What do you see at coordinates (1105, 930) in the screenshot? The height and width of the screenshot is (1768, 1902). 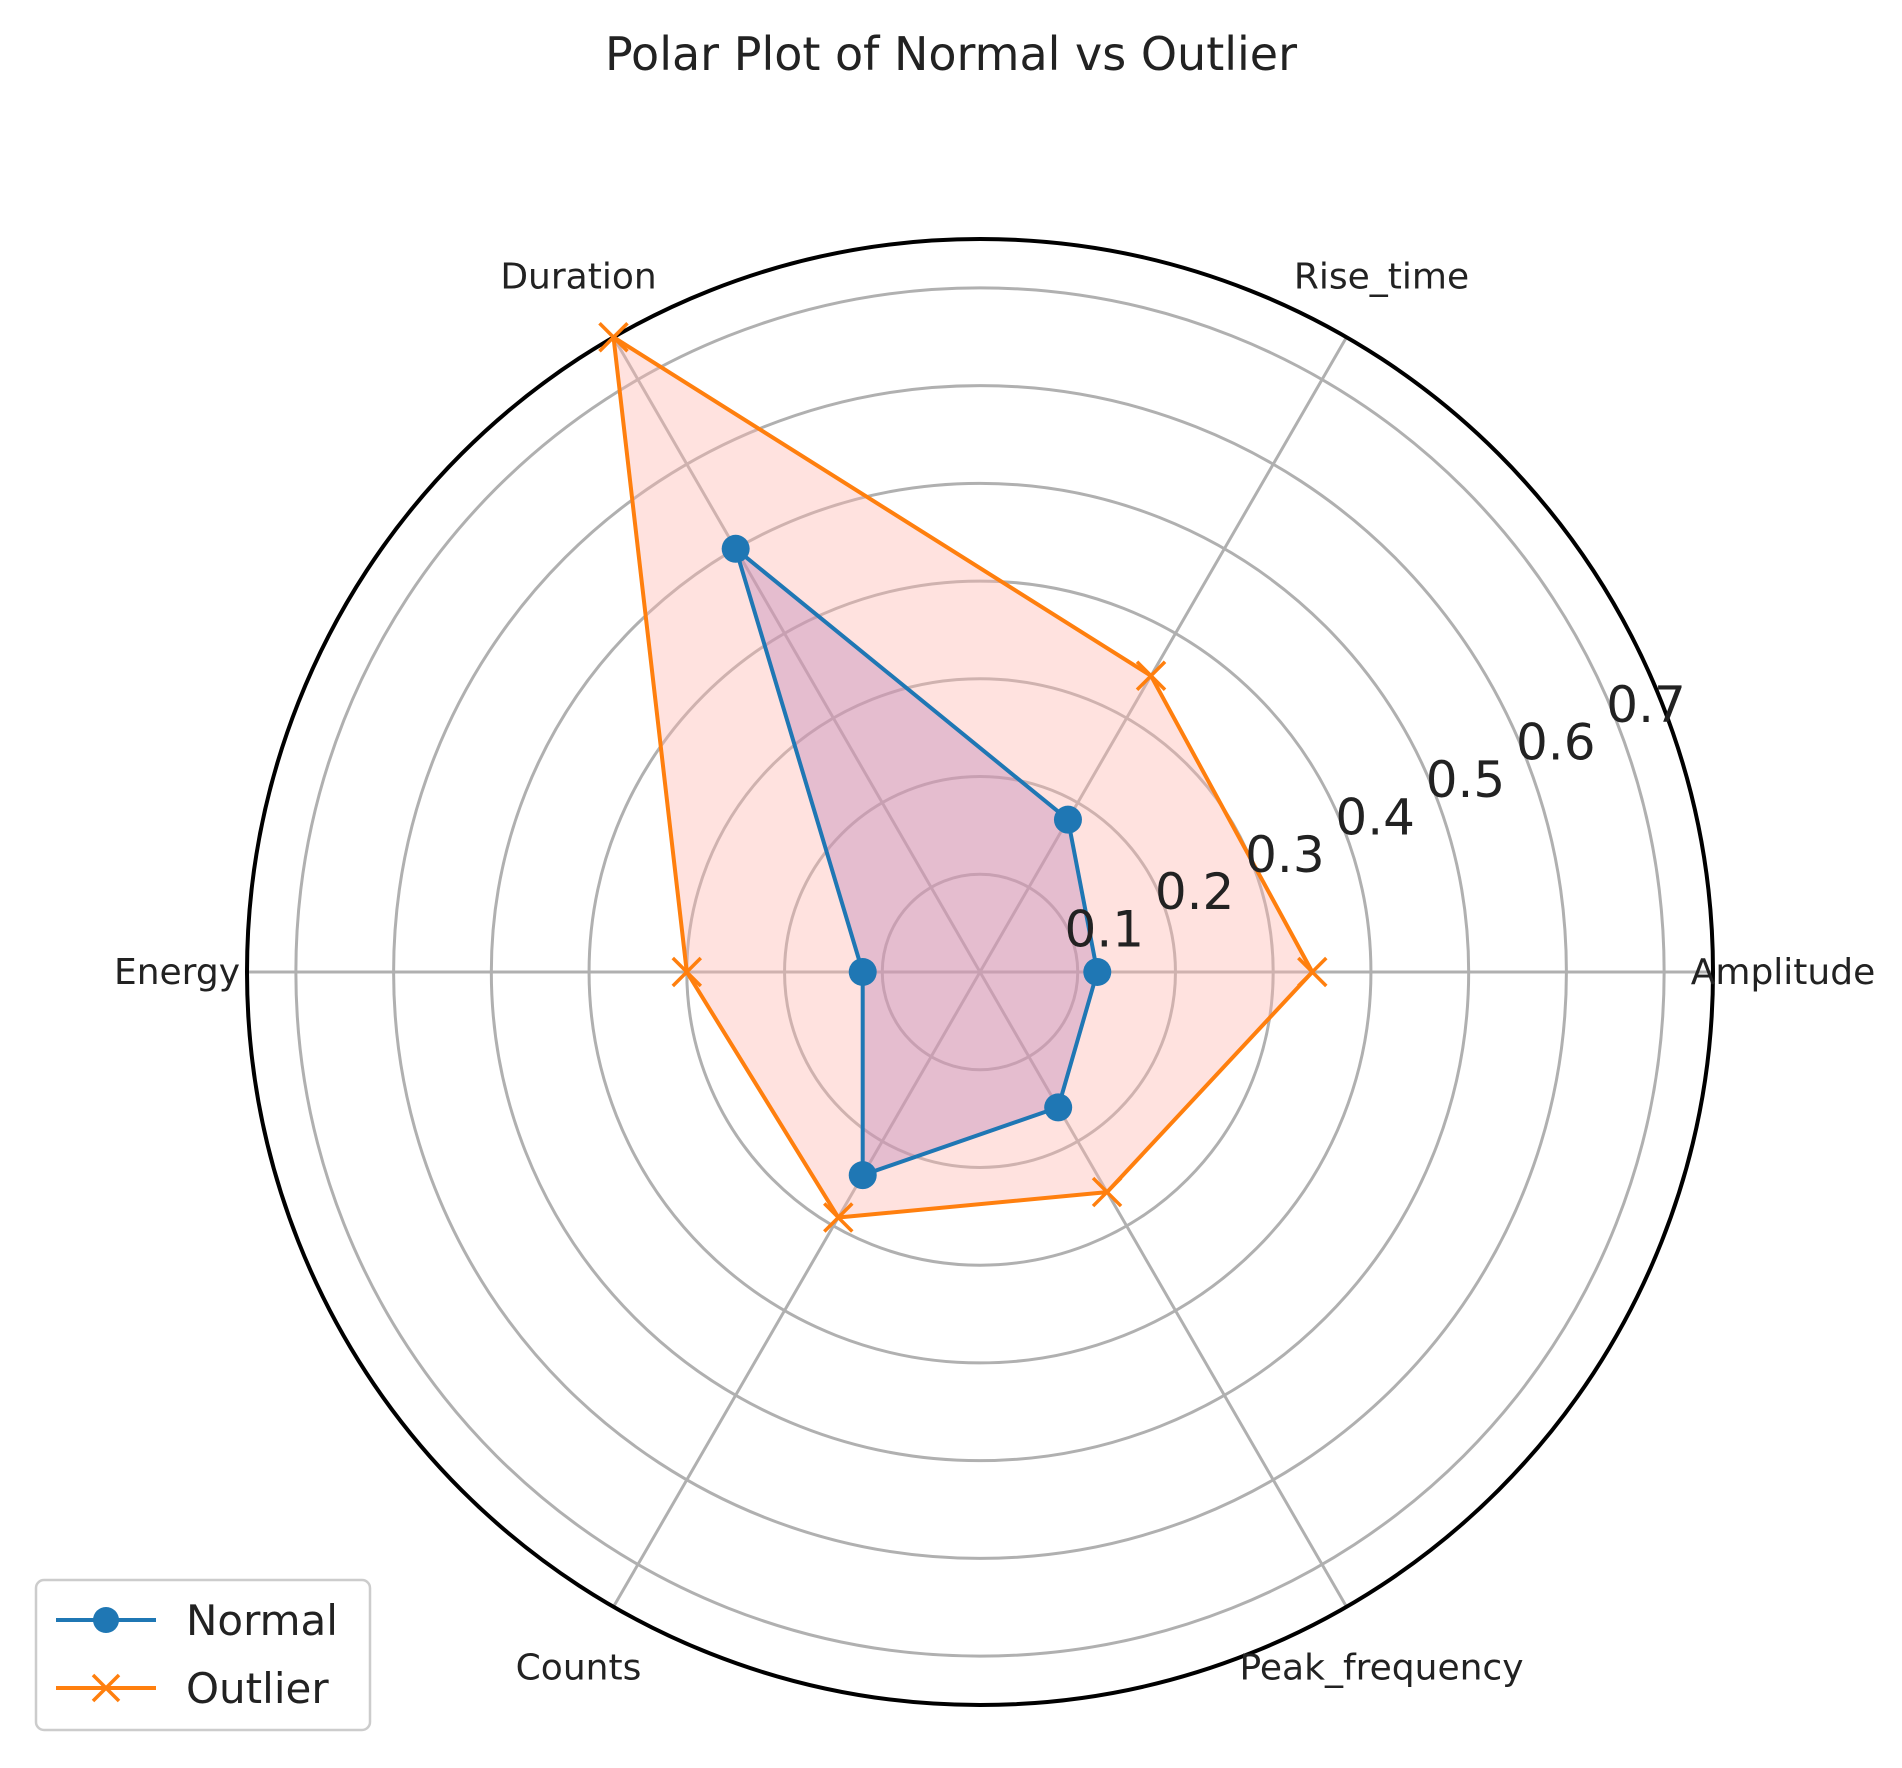 I see `r-tick-label-1: 0.1` at bounding box center [1105, 930].